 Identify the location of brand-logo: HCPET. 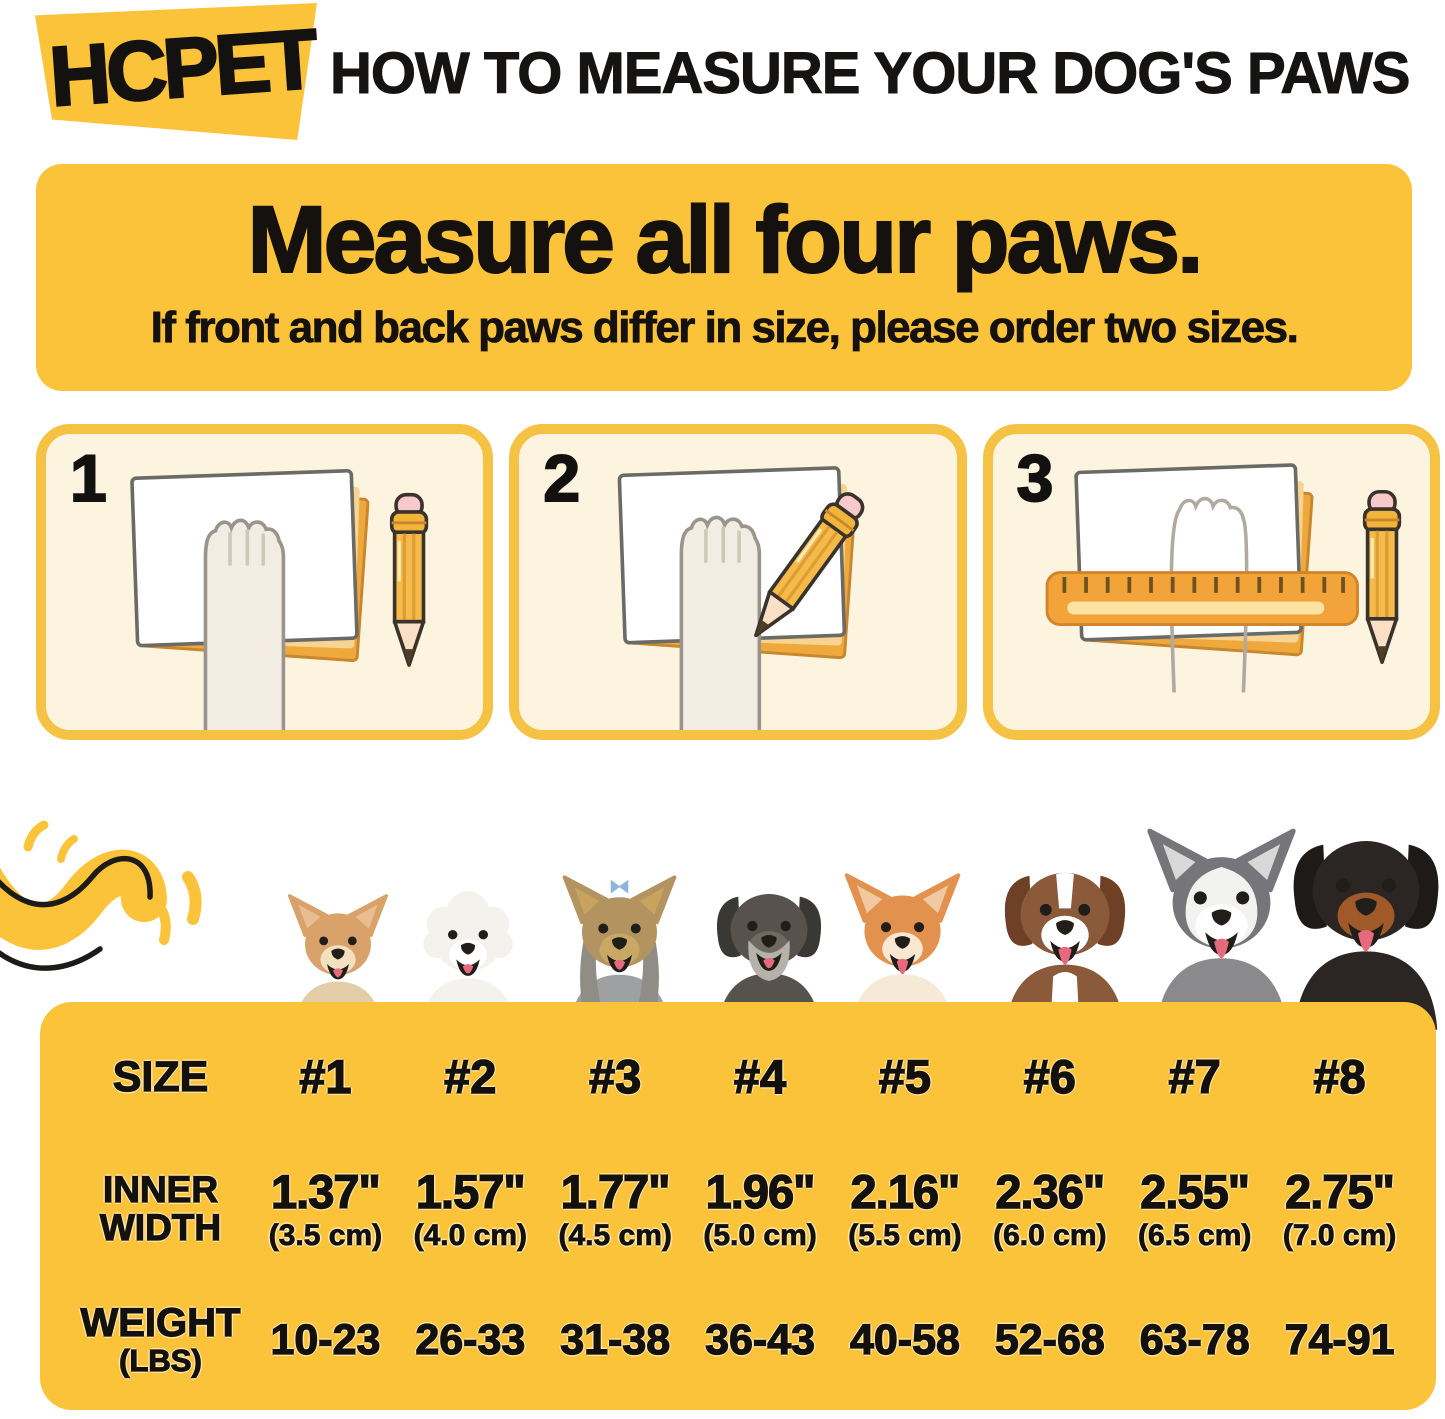
(177, 71).